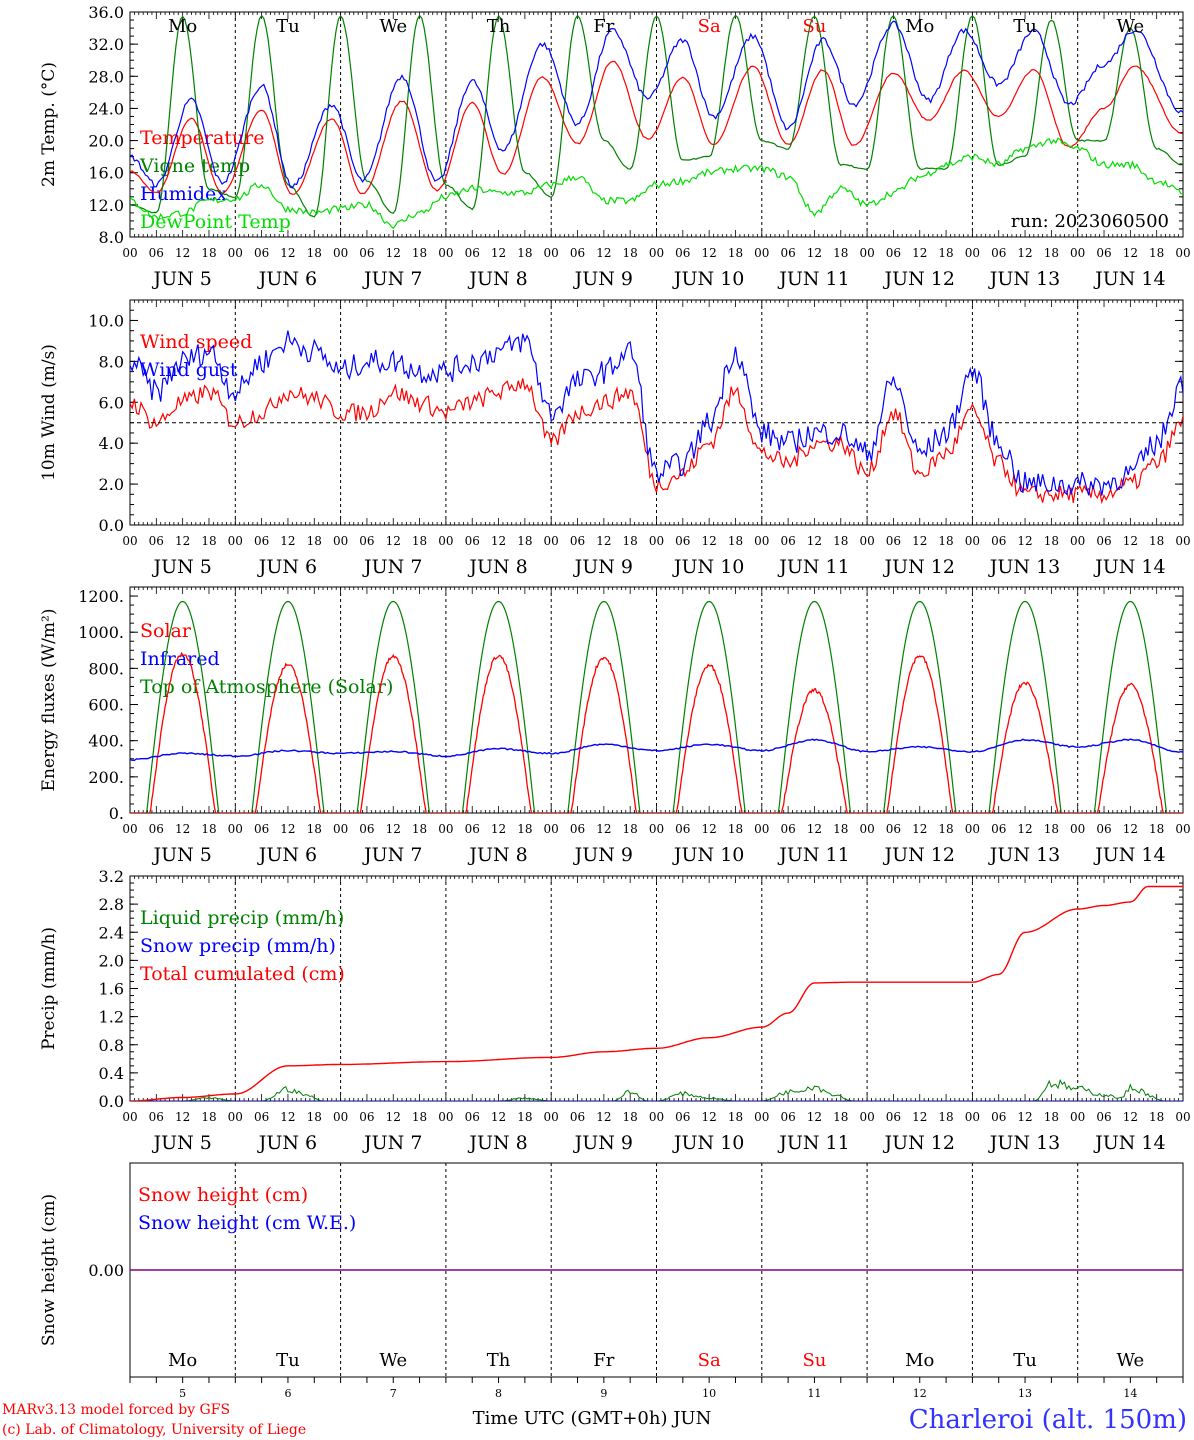 Image resolution: width=1194 pixels, height=1440 pixels. Describe the element at coordinates (1025, 26) in the screenshot. I see `weekday-label: Tu` at that location.